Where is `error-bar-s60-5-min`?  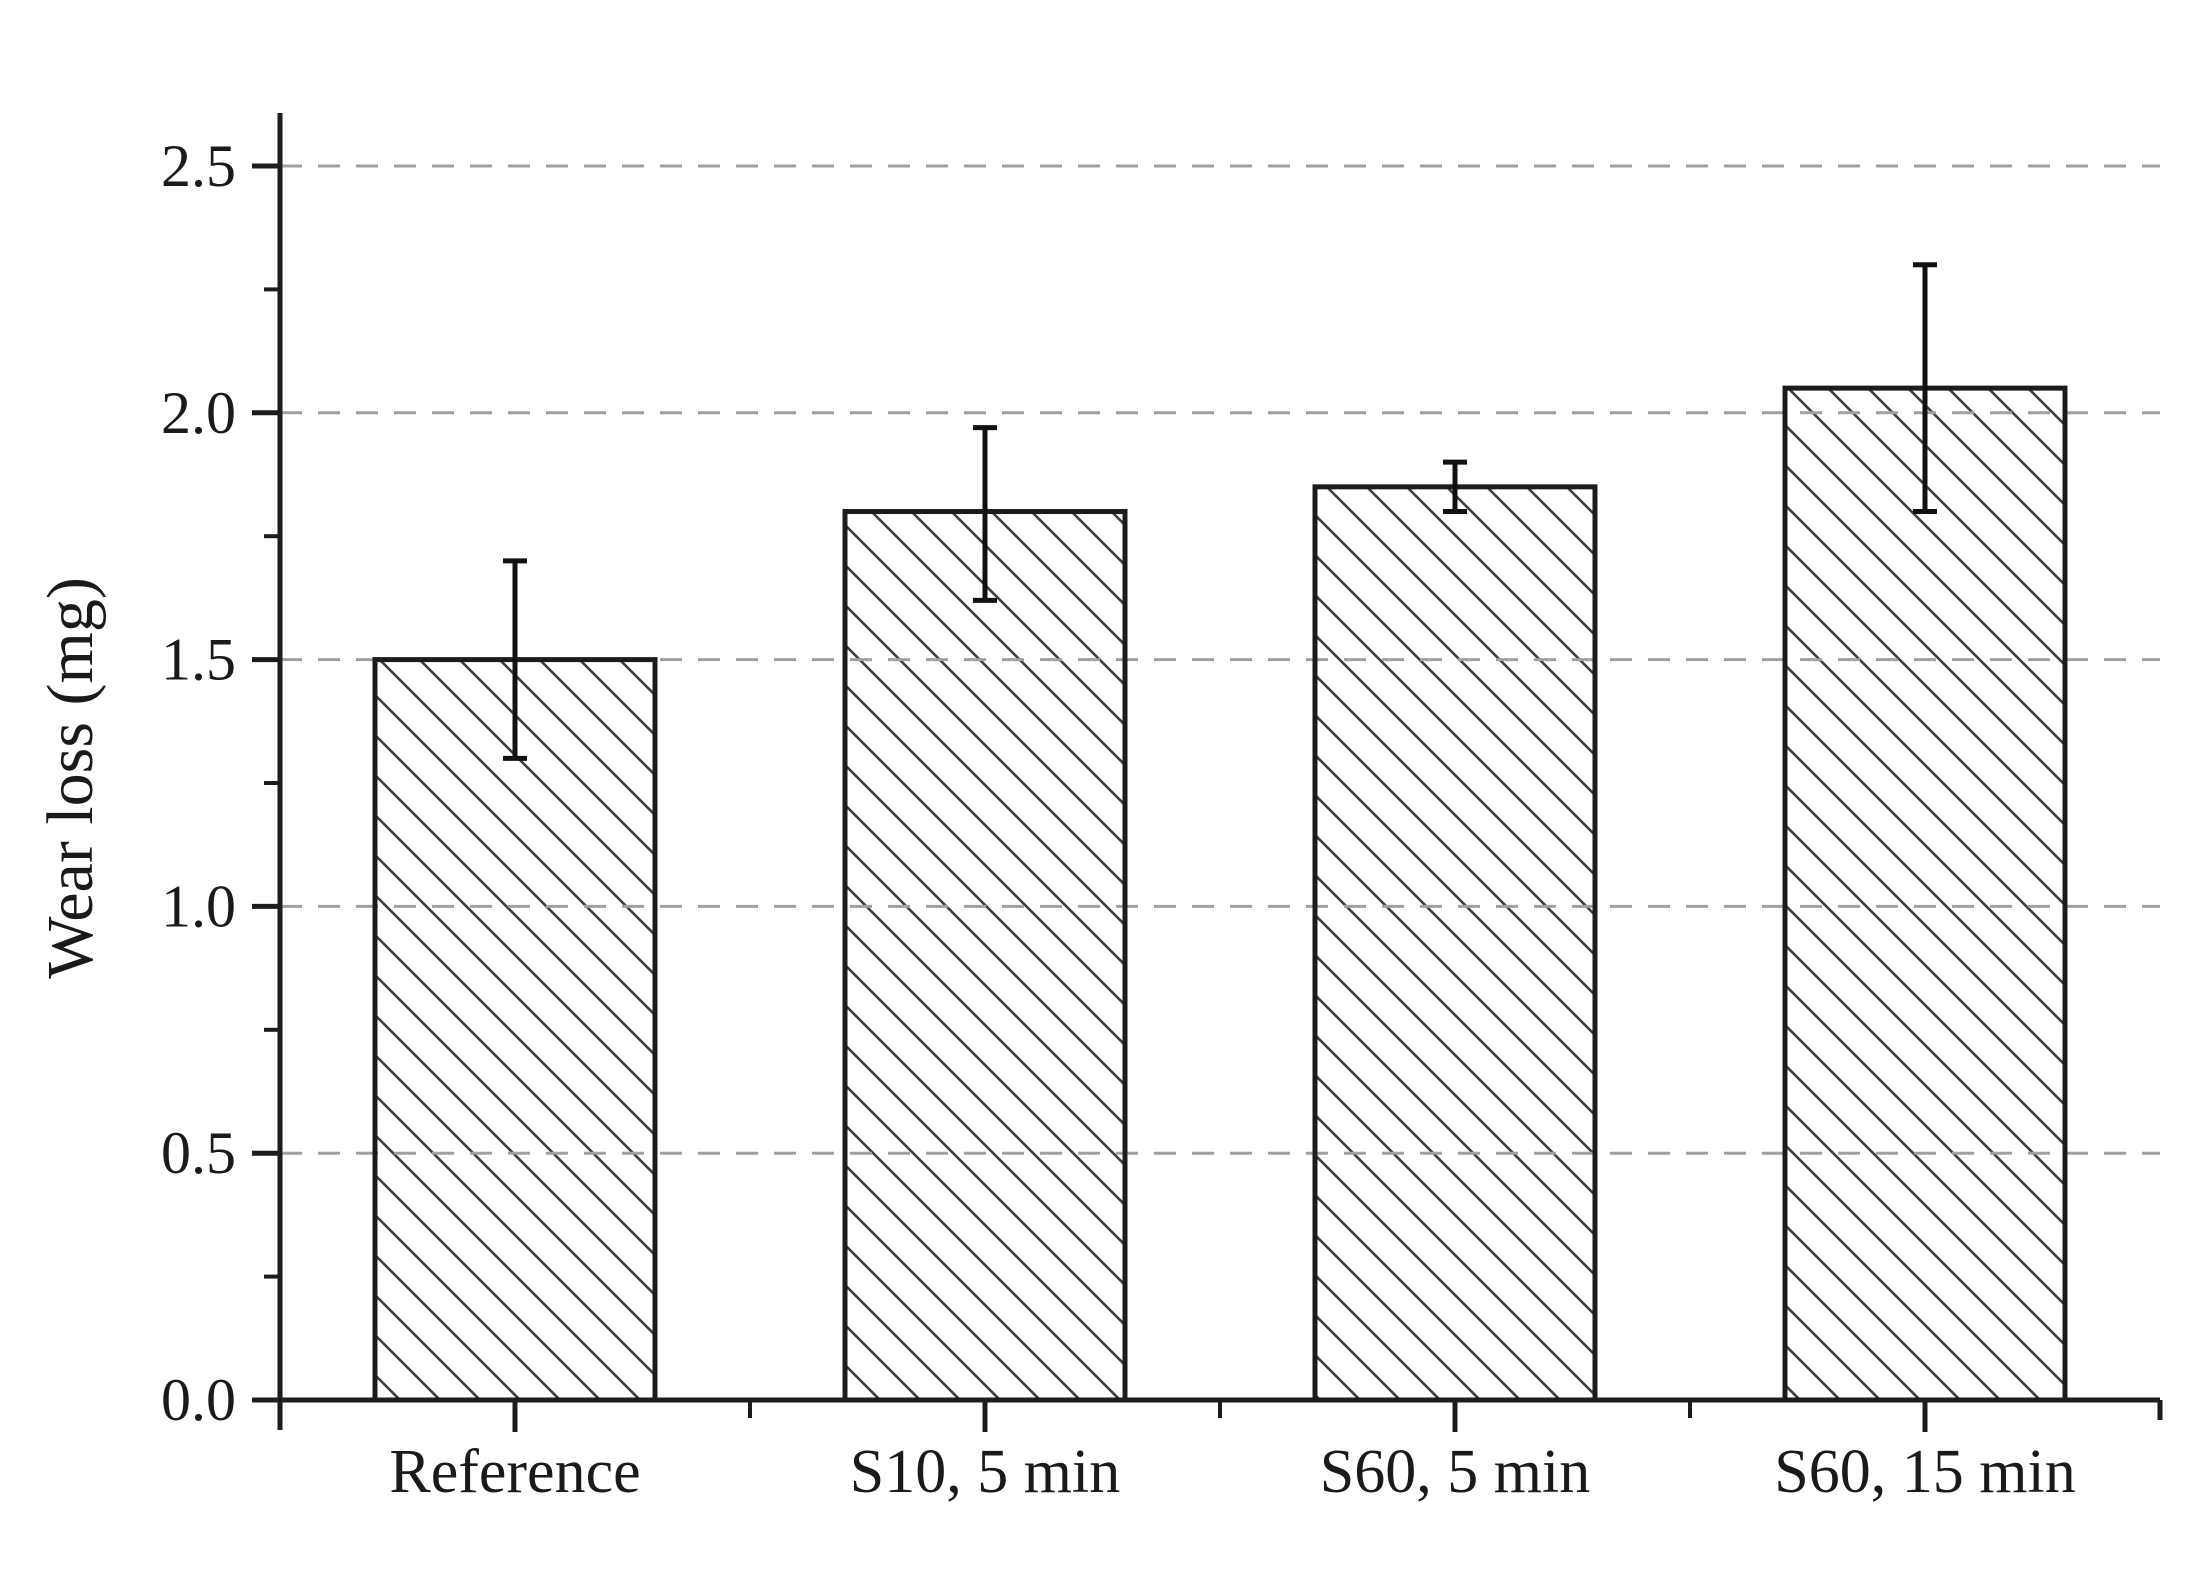 error-bar-s60-5-min is located at coordinates (1455, 487).